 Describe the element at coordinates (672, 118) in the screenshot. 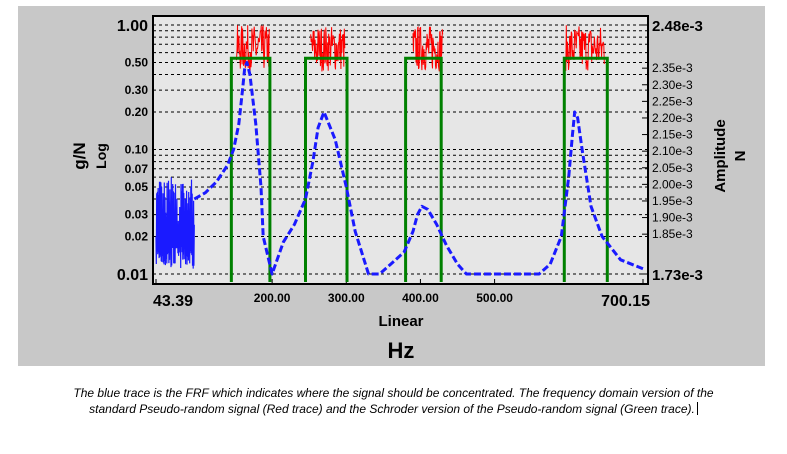

I see `y2-tick-label: 2.20e-3` at that location.